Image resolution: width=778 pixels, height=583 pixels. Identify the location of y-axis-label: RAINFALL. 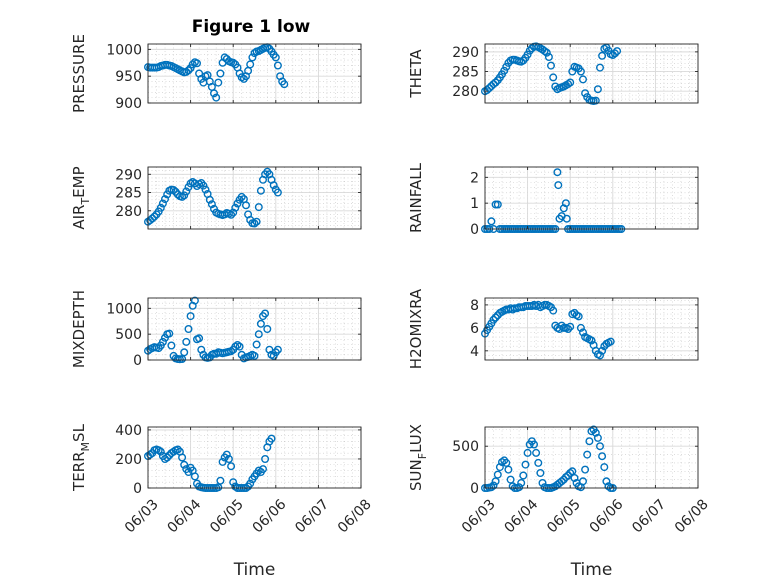
(416, 197).